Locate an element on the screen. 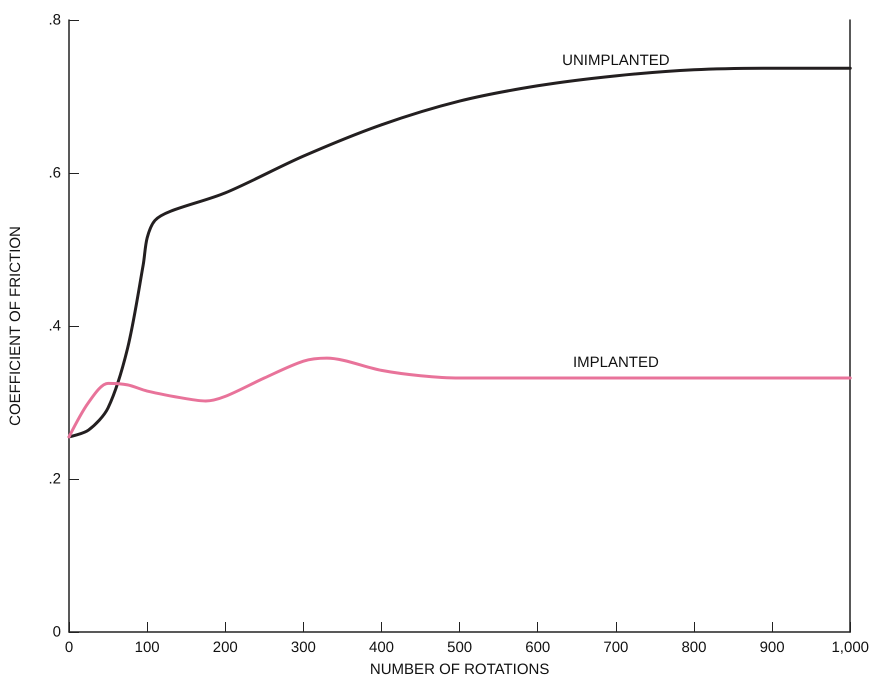 Image resolution: width=872 pixels, height=682 pixels. x-tick-label: 600 is located at coordinates (537, 647).